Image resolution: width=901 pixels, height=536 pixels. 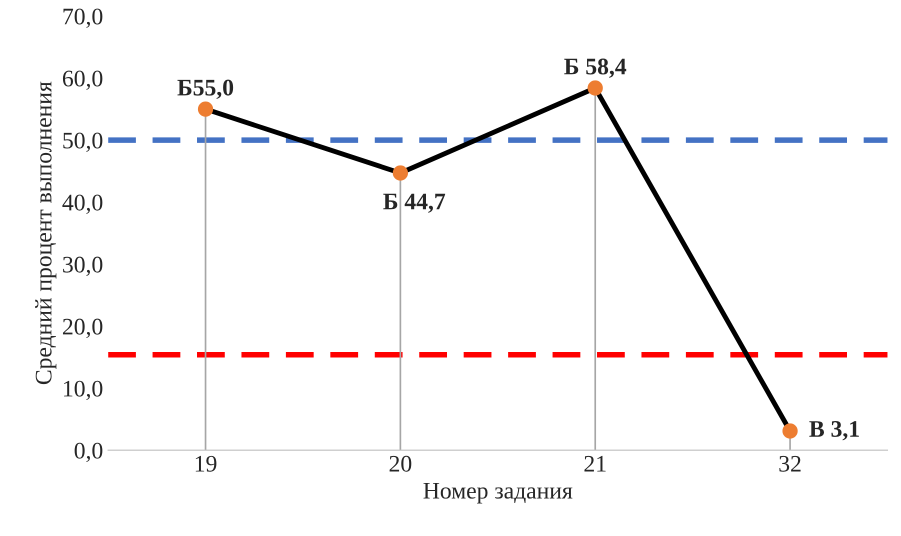 I want to click on y-tick-label: 0,0, so click(x=88, y=452).